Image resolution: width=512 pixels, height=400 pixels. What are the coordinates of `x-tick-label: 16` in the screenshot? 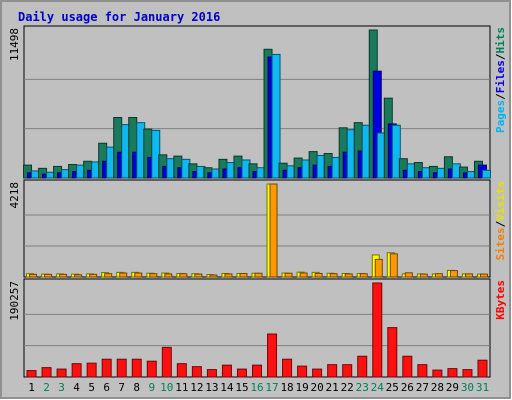 It's located at (256, 387).